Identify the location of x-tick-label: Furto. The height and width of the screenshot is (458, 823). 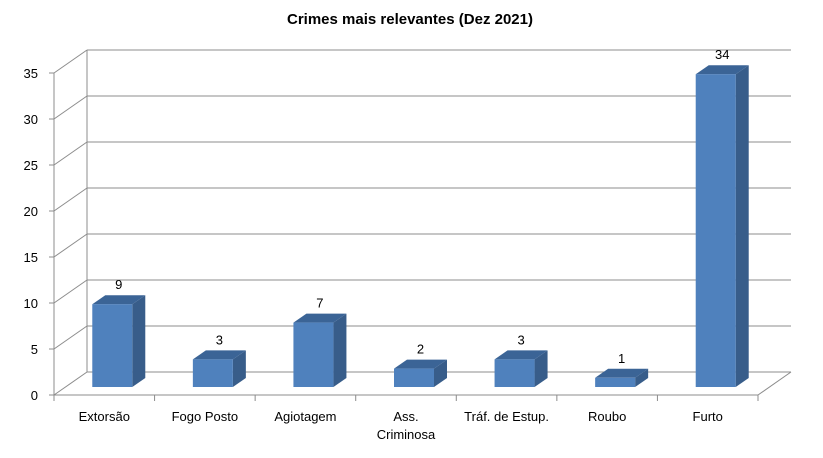
(708, 416).